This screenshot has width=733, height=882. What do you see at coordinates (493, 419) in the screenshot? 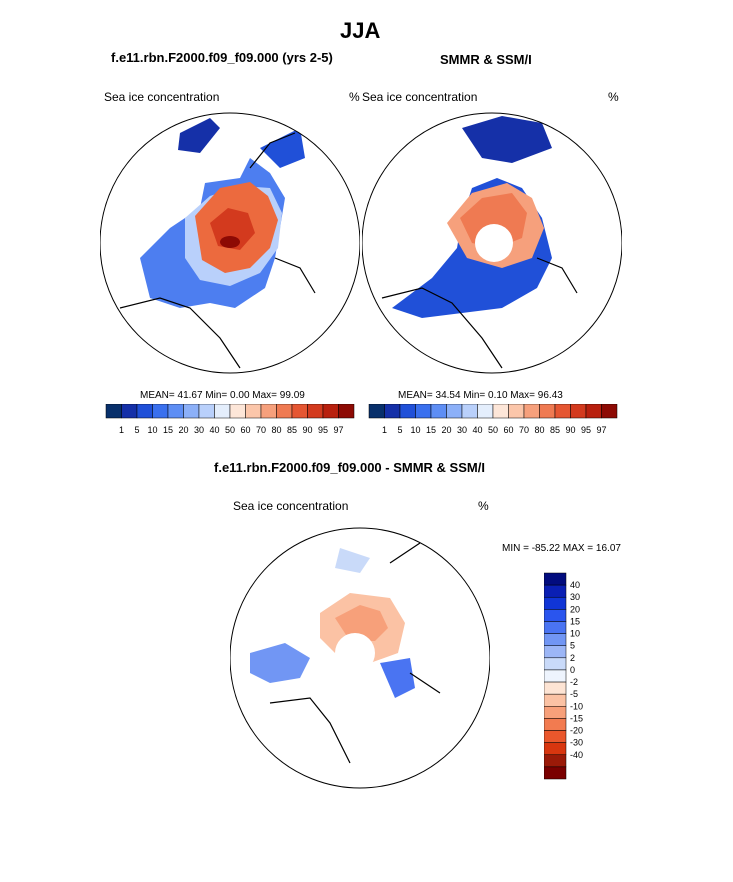
I see `obs-colorbar: 1 5 10 15 20 30 40 50 60 70 80 85 90 95 97` at bounding box center [493, 419].